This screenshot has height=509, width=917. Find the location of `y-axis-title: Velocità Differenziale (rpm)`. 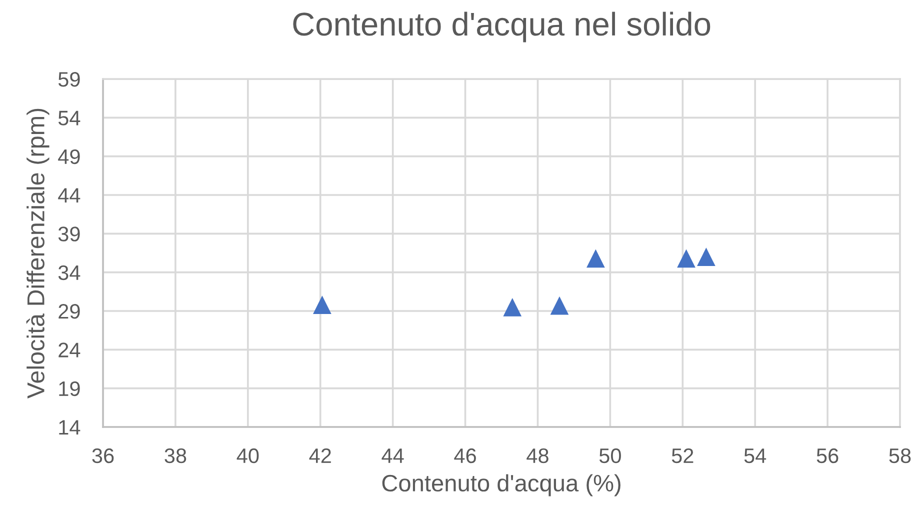

y-axis-title: Velocità Differenziale (rpm) is located at coordinates (38, 253).